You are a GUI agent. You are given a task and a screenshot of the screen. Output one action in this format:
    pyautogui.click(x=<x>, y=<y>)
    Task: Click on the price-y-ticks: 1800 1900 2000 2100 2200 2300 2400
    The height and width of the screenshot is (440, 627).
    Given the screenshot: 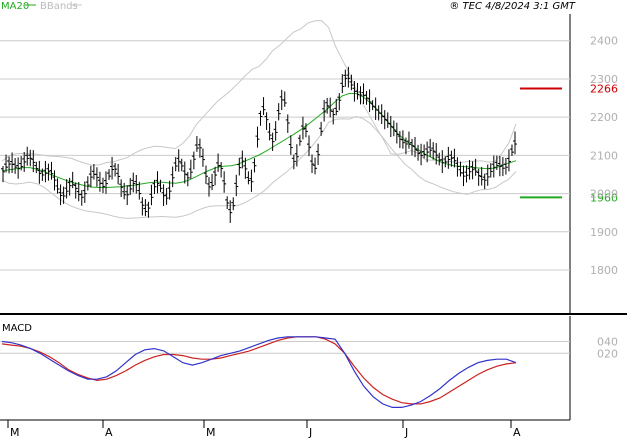 What is the action you would take?
    pyautogui.click(x=604, y=156)
    